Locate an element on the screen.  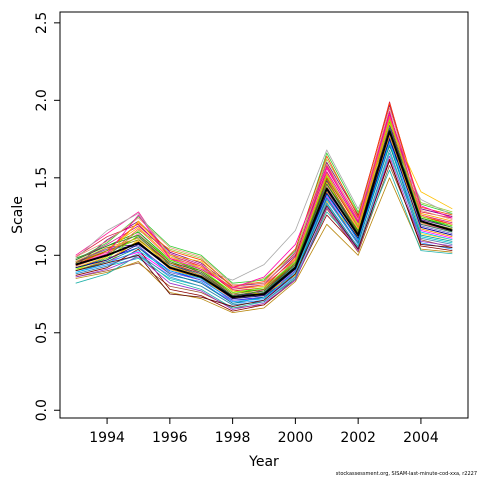
x-tick-label: 2002 is located at coordinates (358, 438).